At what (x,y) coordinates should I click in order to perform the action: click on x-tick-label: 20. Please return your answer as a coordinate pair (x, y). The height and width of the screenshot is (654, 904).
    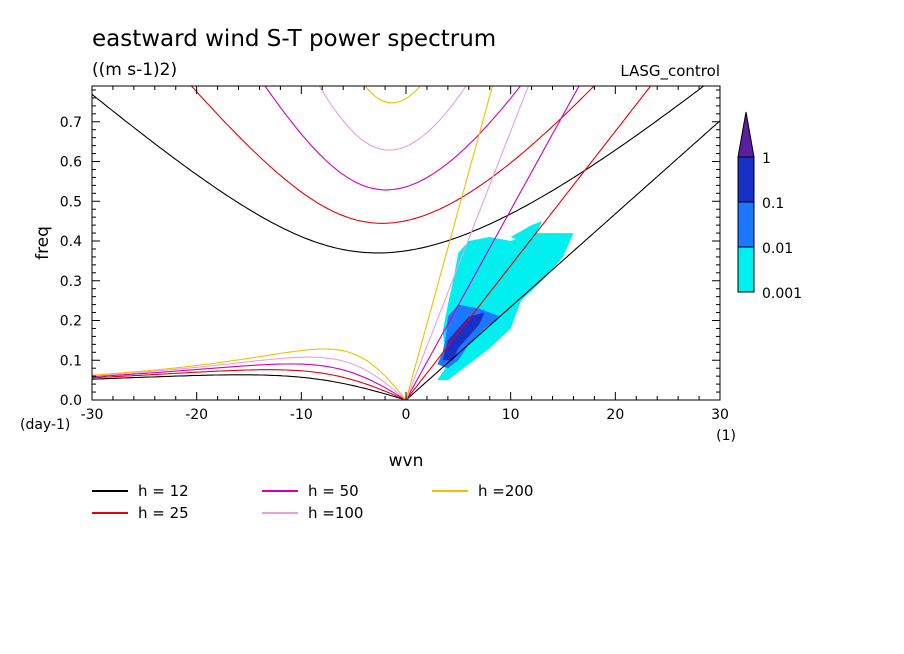
    Looking at the image, I should click on (615, 415).